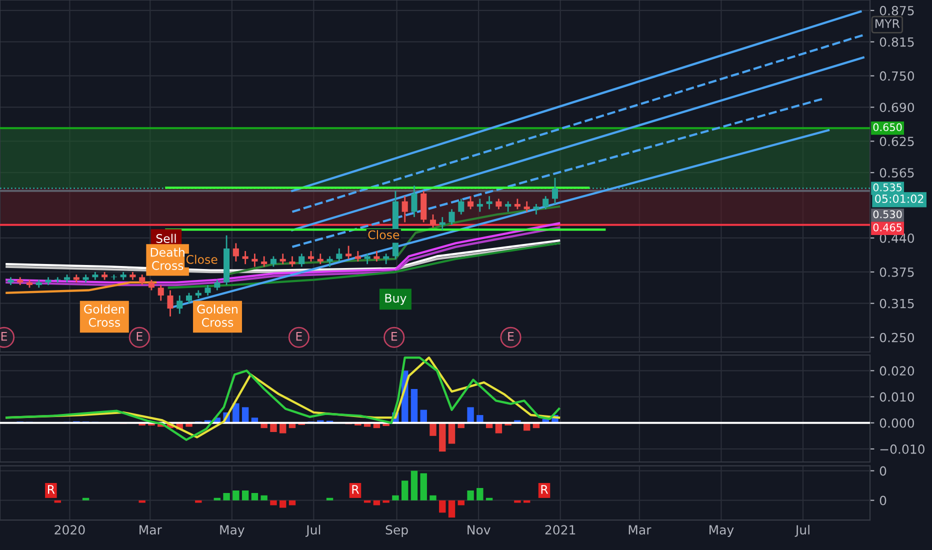  I want to click on y-tick-label: 0.315, so click(897, 303).